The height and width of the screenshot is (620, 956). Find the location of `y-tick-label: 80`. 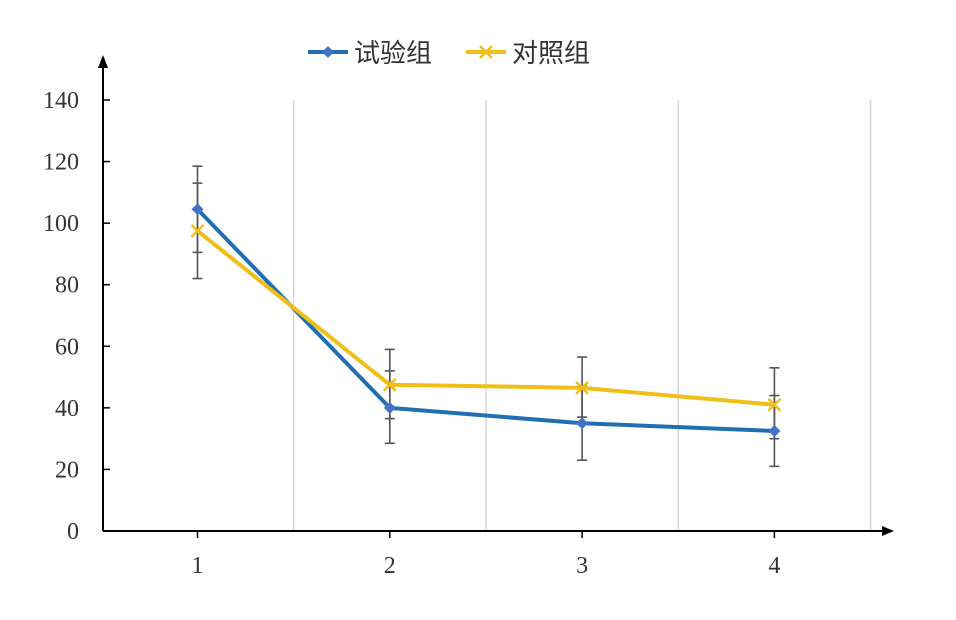

y-tick-label: 80 is located at coordinates (67, 286).